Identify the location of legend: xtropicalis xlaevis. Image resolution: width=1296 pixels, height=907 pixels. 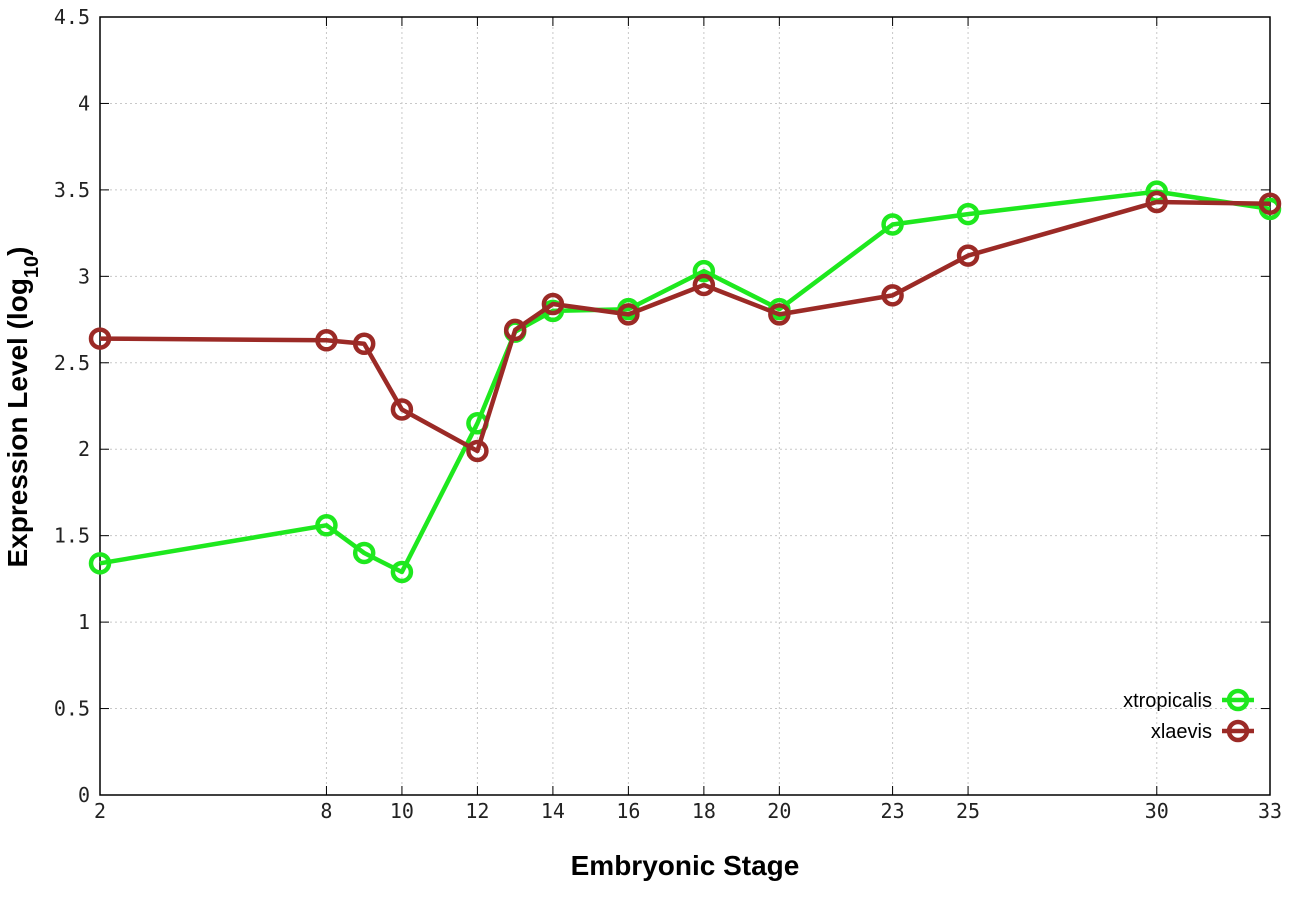
(1188, 715).